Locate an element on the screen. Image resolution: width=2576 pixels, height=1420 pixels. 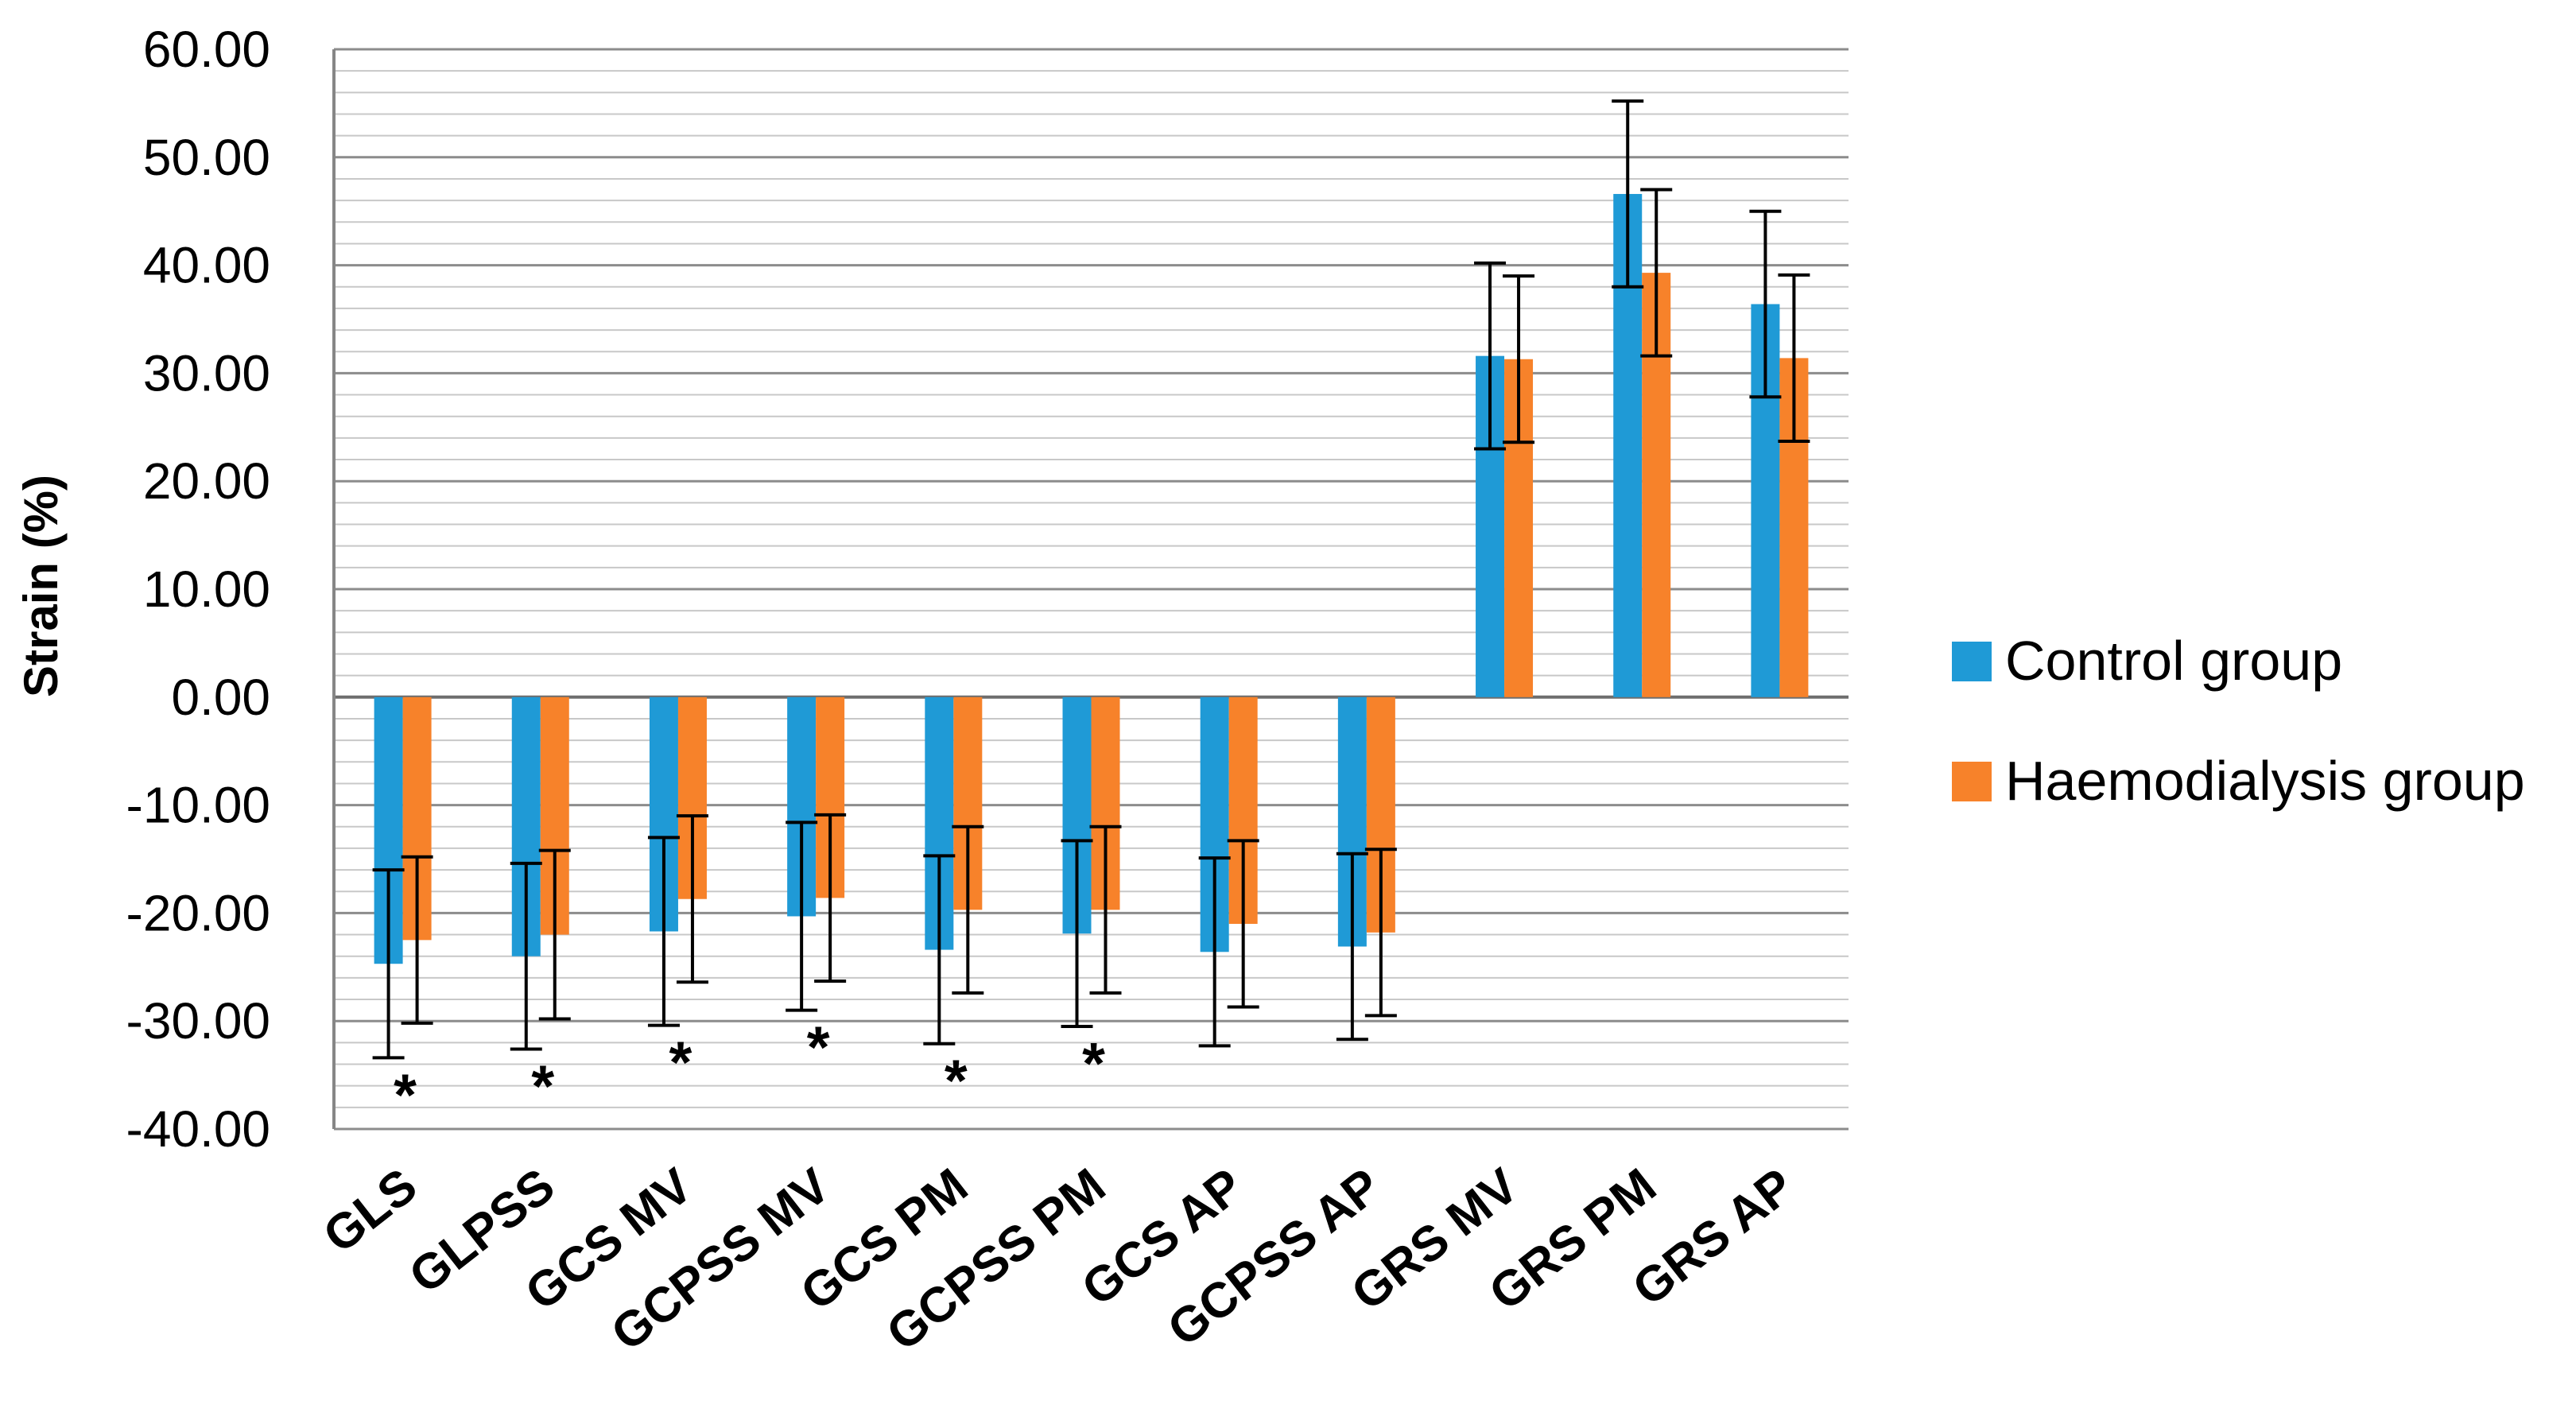
y-tick-label: -40.00 is located at coordinates (198, 1129).